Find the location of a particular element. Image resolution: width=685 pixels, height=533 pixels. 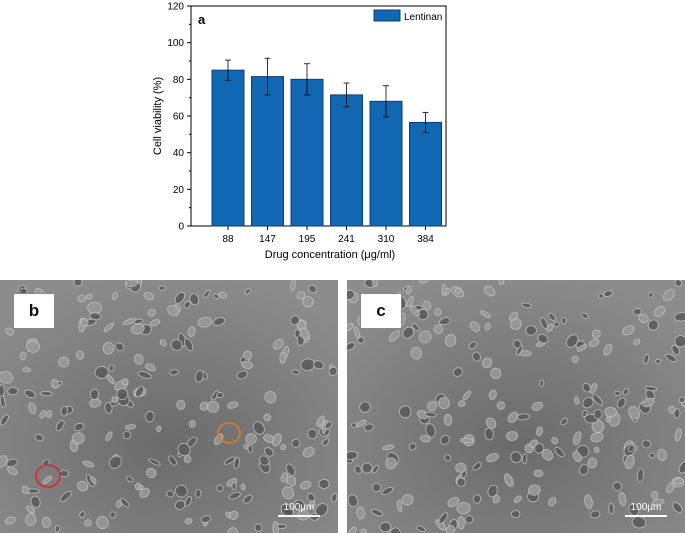

scale-bar-c: 100μm is located at coordinates (646, 509).